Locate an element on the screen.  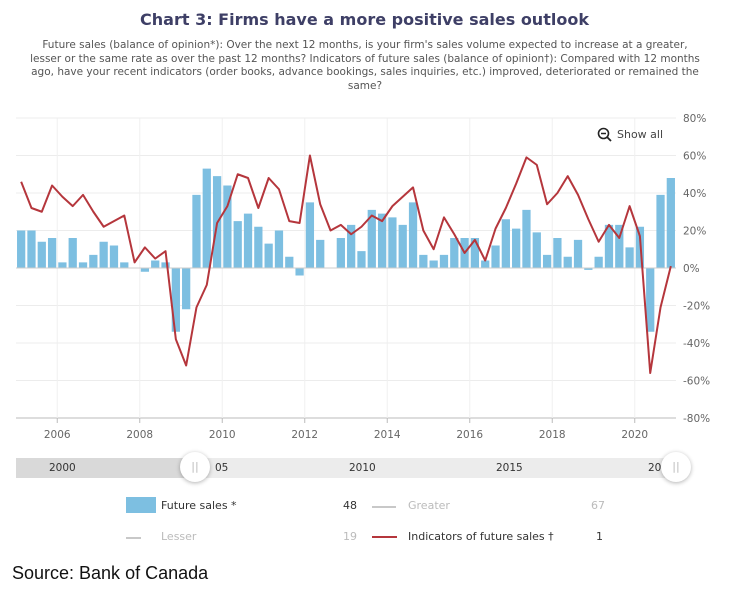
zoom-out-icon is located at coordinates (604, 134).